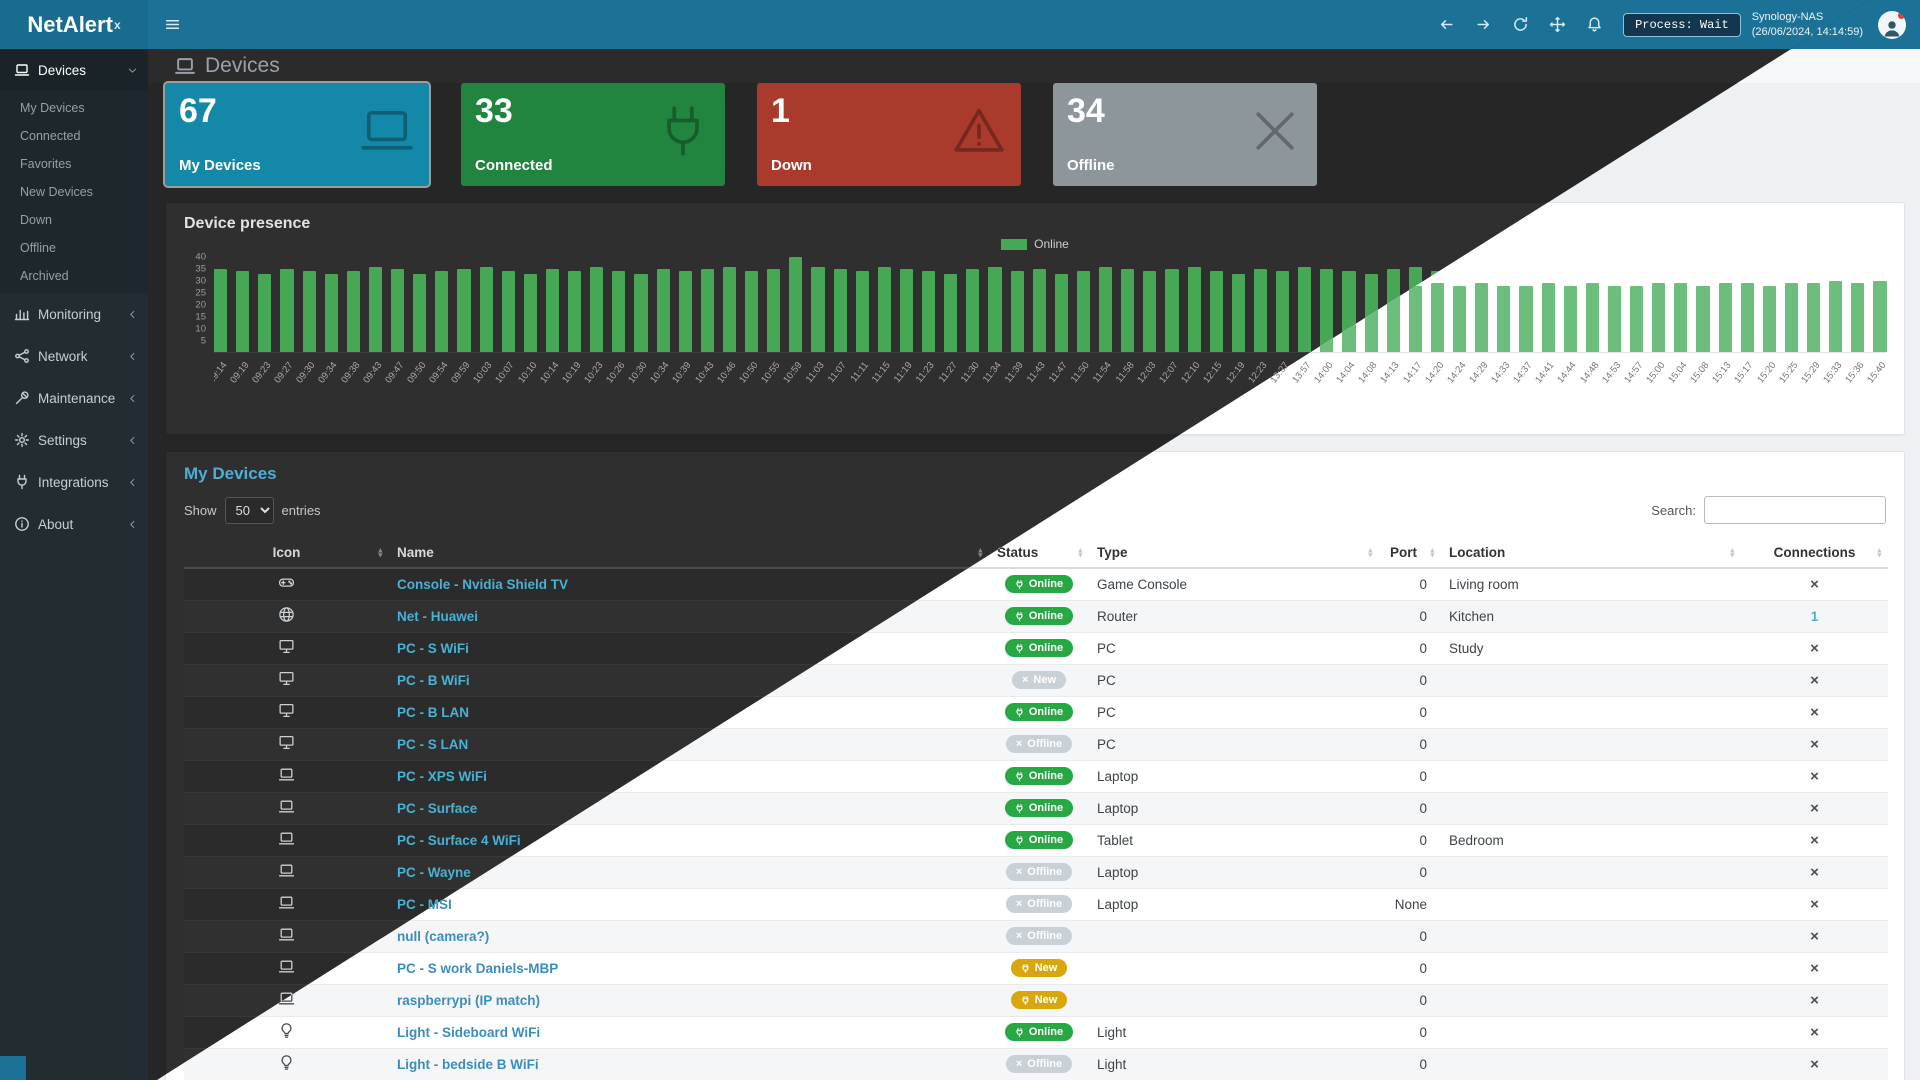 This screenshot has height=1080, width=1920. I want to click on presence-x-label: 13:55, so click(1766, 373).